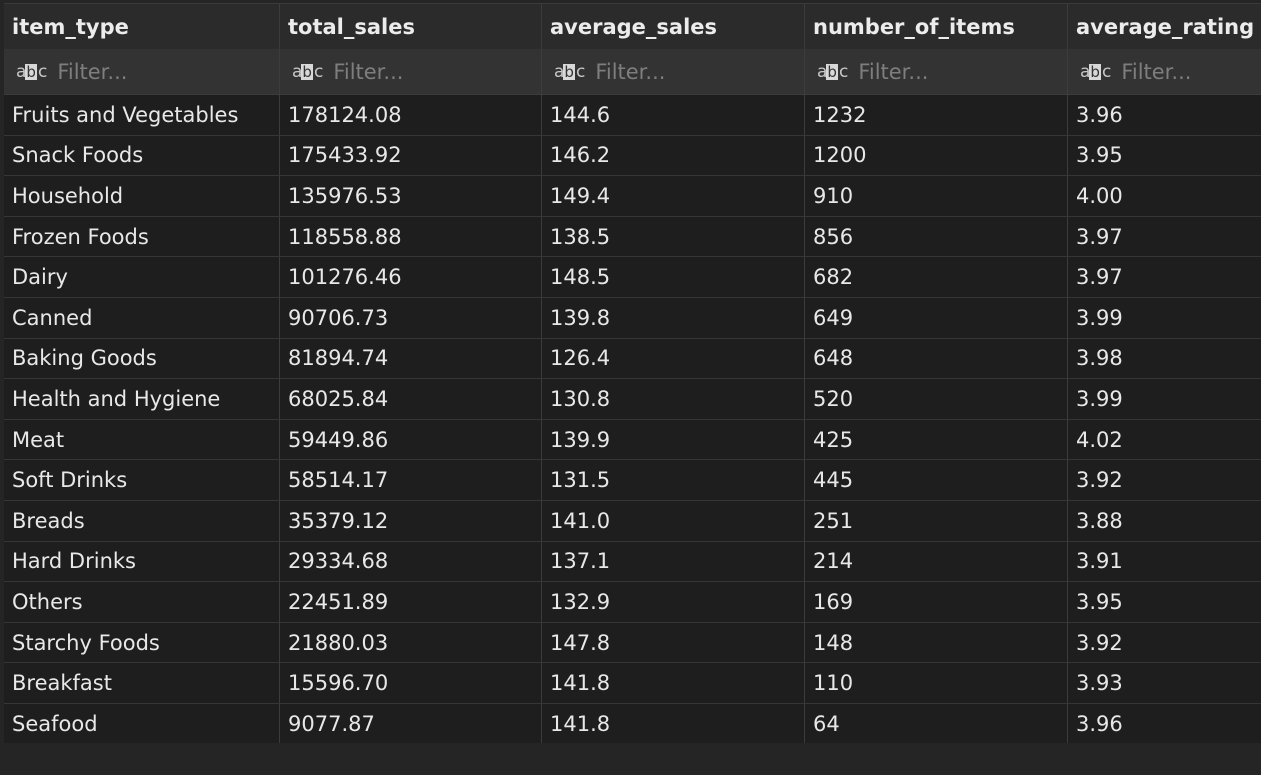  I want to click on table-row: Household 135976.53 149.4 910 4.00, so click(632, 196).